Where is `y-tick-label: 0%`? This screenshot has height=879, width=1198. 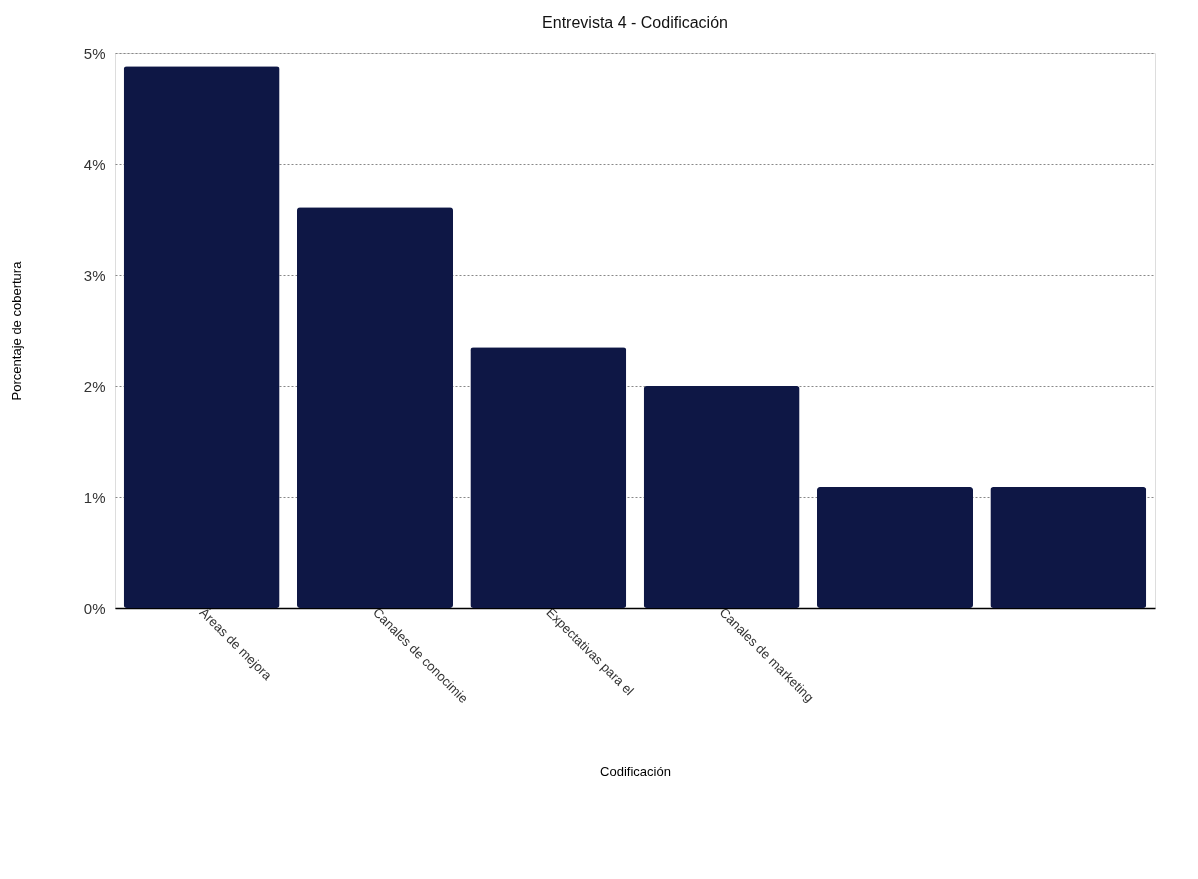
y-tick-label: 0% is located at coordinates (94, 608).